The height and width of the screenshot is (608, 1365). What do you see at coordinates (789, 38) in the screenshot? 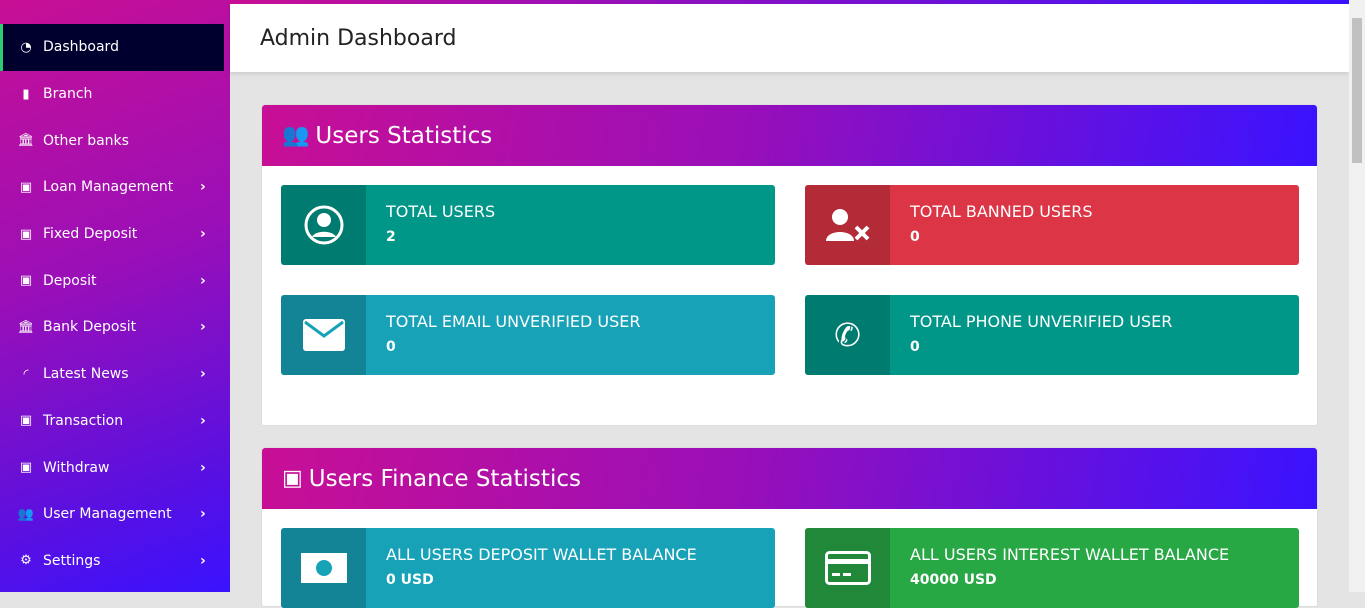
I see `page-header: Admin Dashboard` at bounding box center [789, 38].